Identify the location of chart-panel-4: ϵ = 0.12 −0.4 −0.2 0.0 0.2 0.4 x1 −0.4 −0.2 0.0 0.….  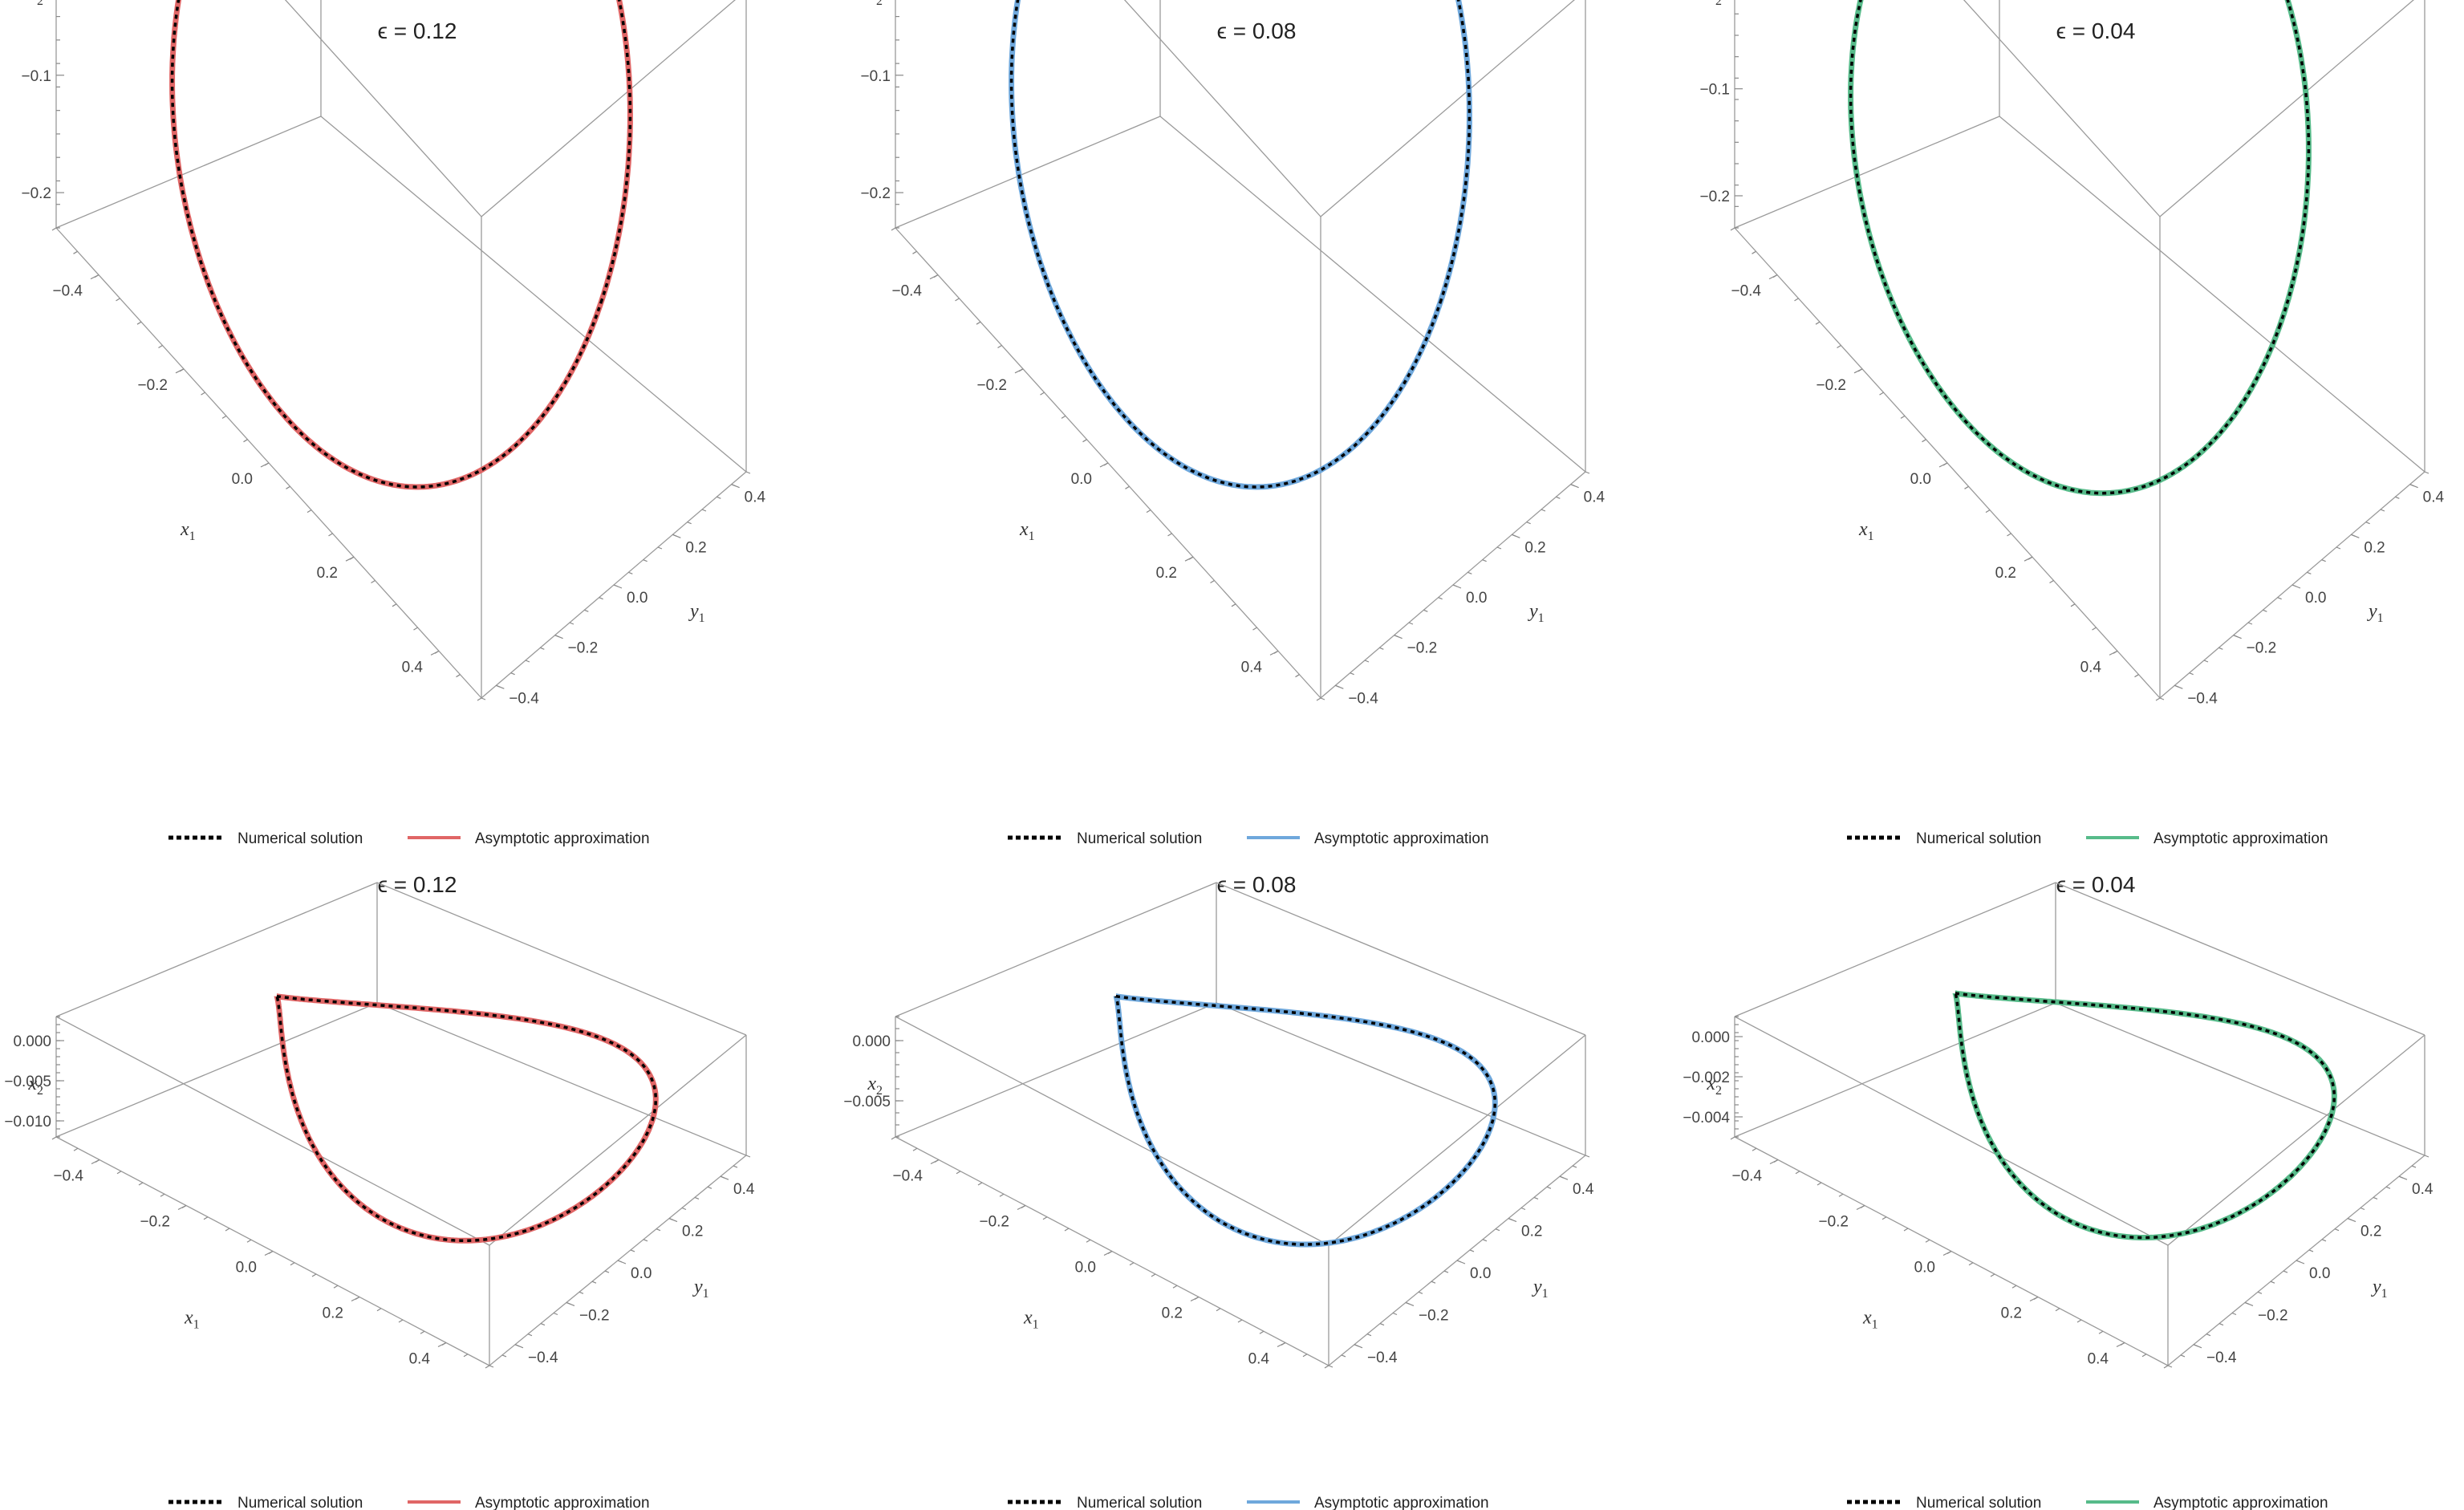
(379, 1191).